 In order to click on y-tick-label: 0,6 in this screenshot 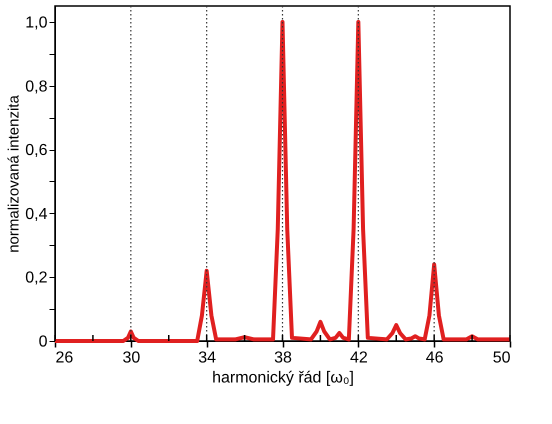, I will do `click(36, 151)`.